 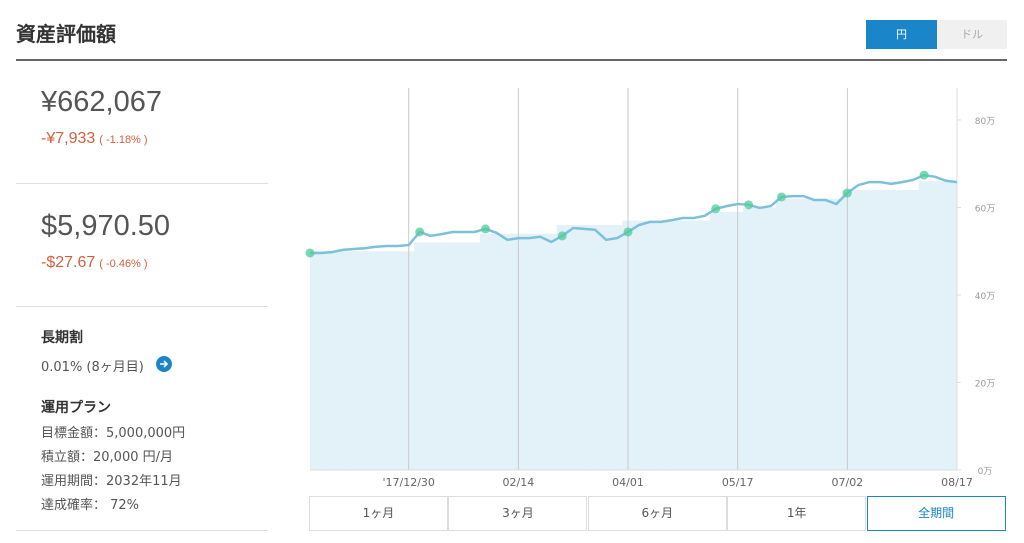 What do you see at coordinates (66, 34) in the screenshot?
I see `page-title: 資産評価額` at bounding box center [66, 34].